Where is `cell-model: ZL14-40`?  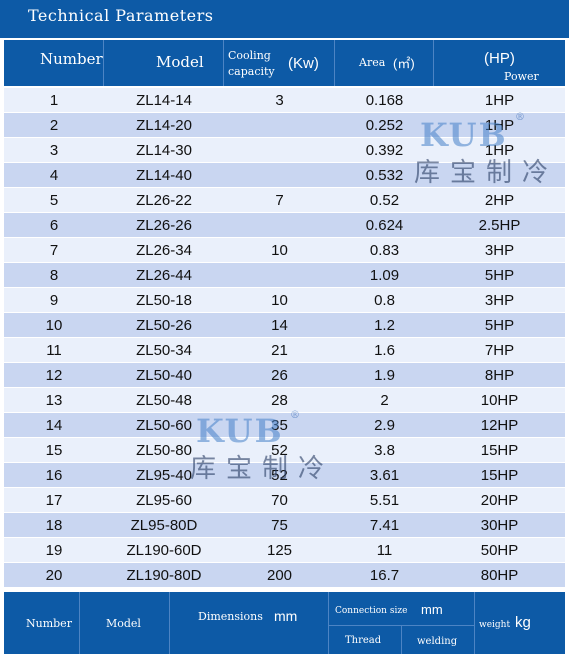 cell-model: ZL14-40 is located at coordinates (164, 175).